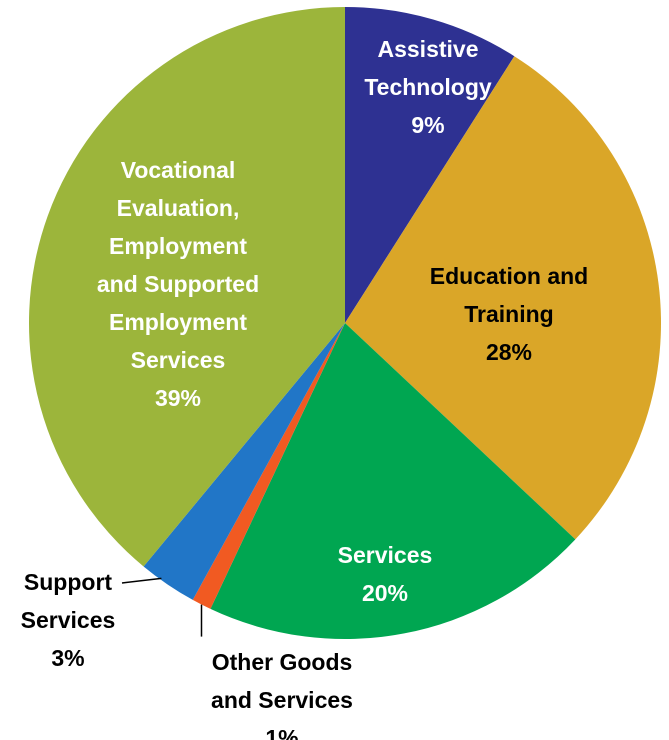 This screenshot has height=740, width=669. I want to click on slice-percent-label: 1%, so click(281, 732).